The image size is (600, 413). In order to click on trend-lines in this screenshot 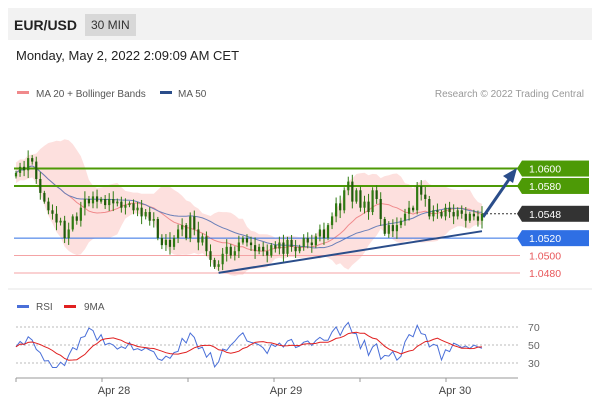, I will do `click(367, 221)`.